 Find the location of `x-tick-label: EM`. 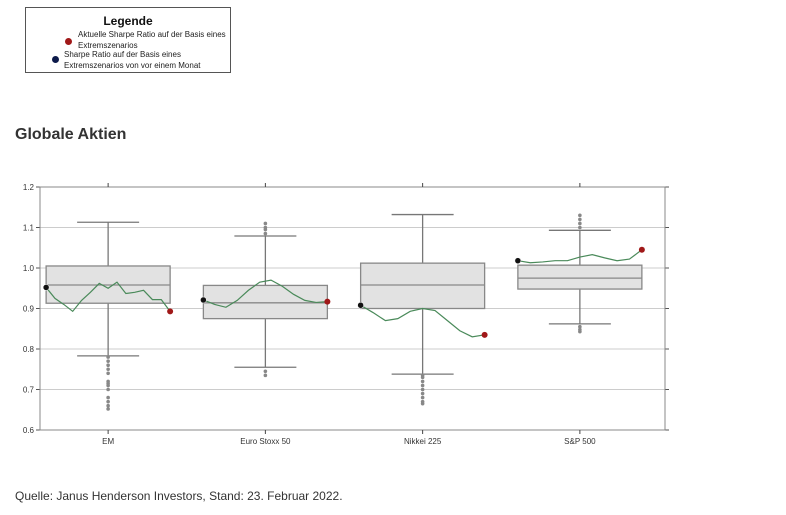

x-tick-label: EM is located at coordinates (108, 441).